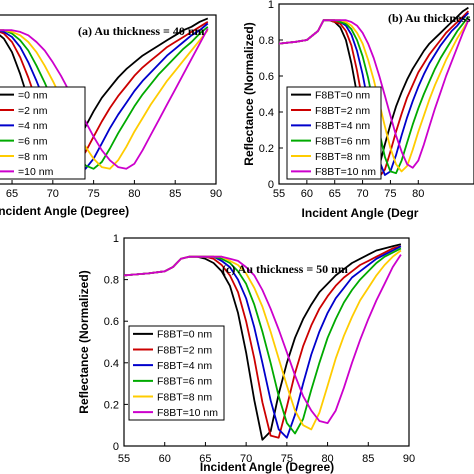 Image resolution: width=474 pixels, height=474 pixels. I want to click on legend-entry: =6 nm, so click(33, 141).